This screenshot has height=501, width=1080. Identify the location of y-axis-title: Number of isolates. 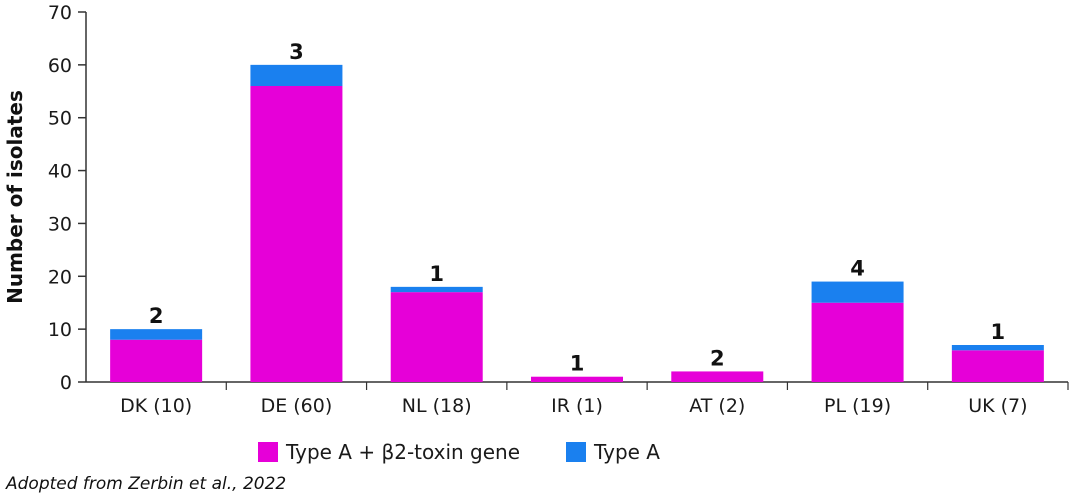
(15, 197).